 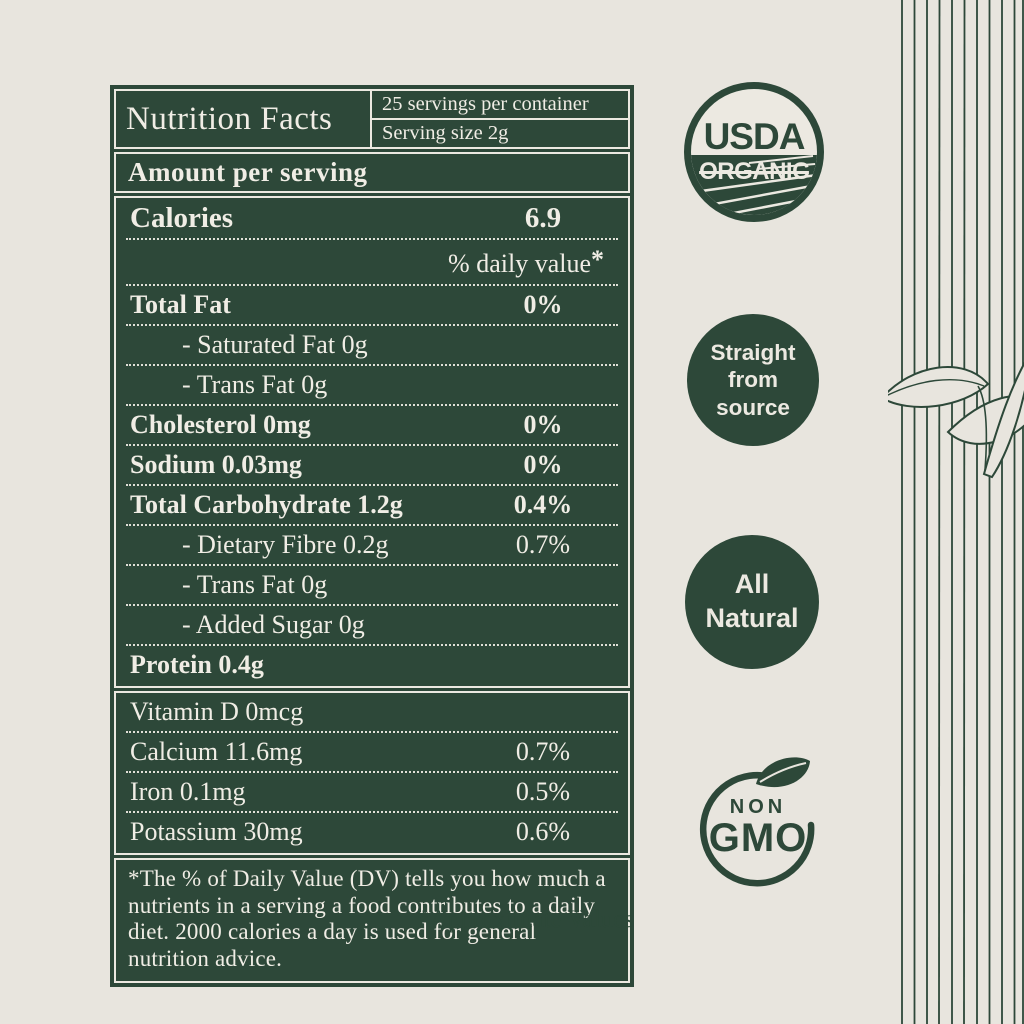 I want to click on badge-line: from, so click(x=752, y=380).